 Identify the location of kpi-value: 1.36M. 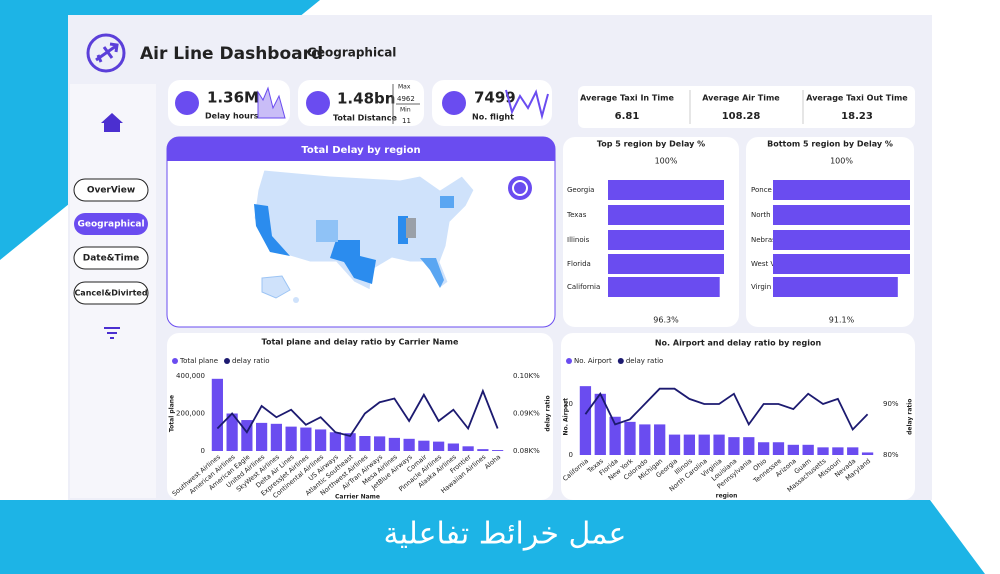
(233, 98).